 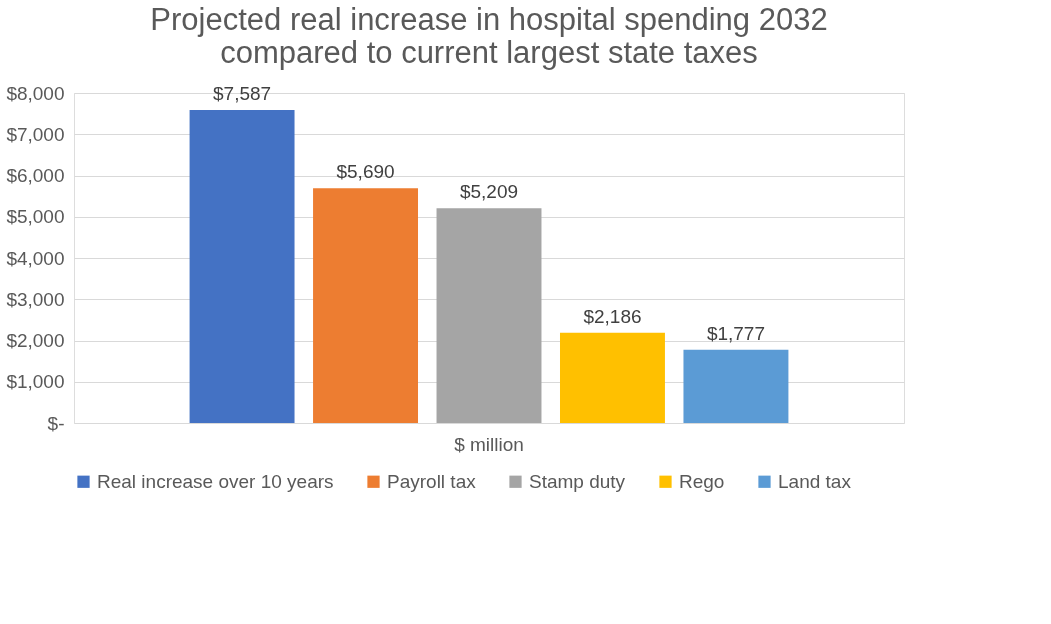 I want to click on y-tick-label: $5,000, so click(x=35, y=217).